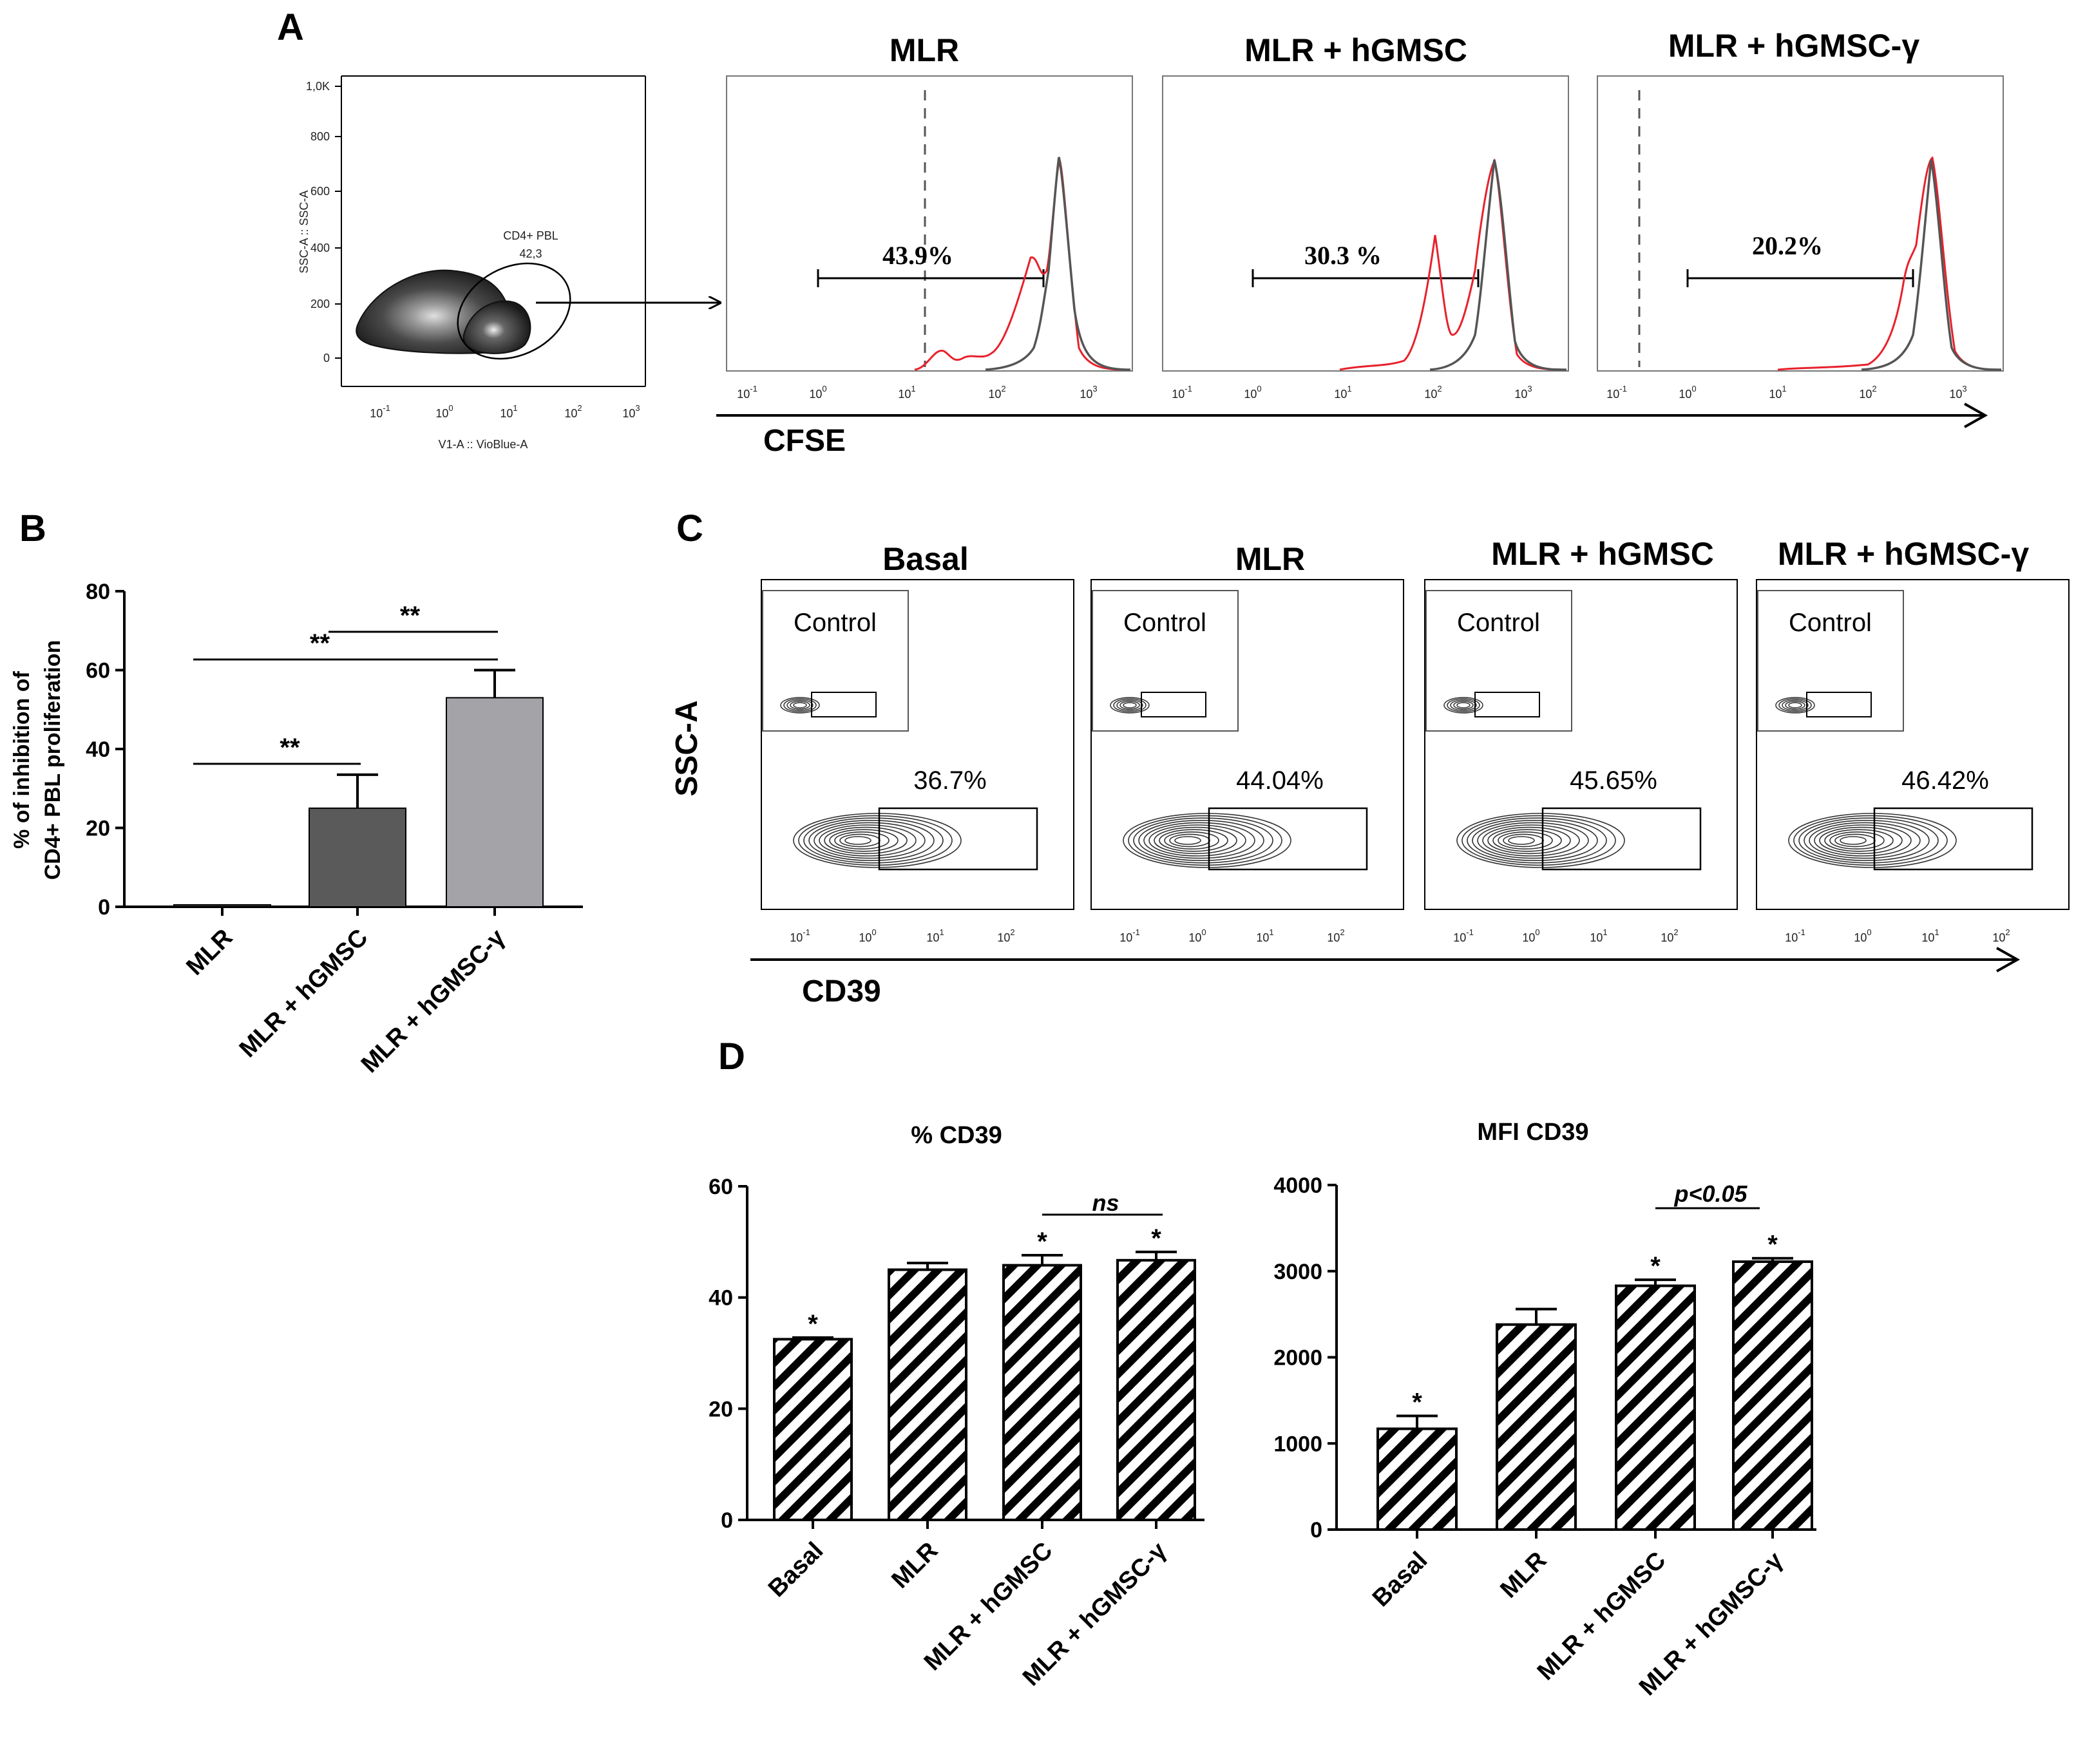  What do you see at coordinates (573, 412) in the screenshot?
I see `scatter-x-tick-label: 10²` at bounding box center [573, 412].